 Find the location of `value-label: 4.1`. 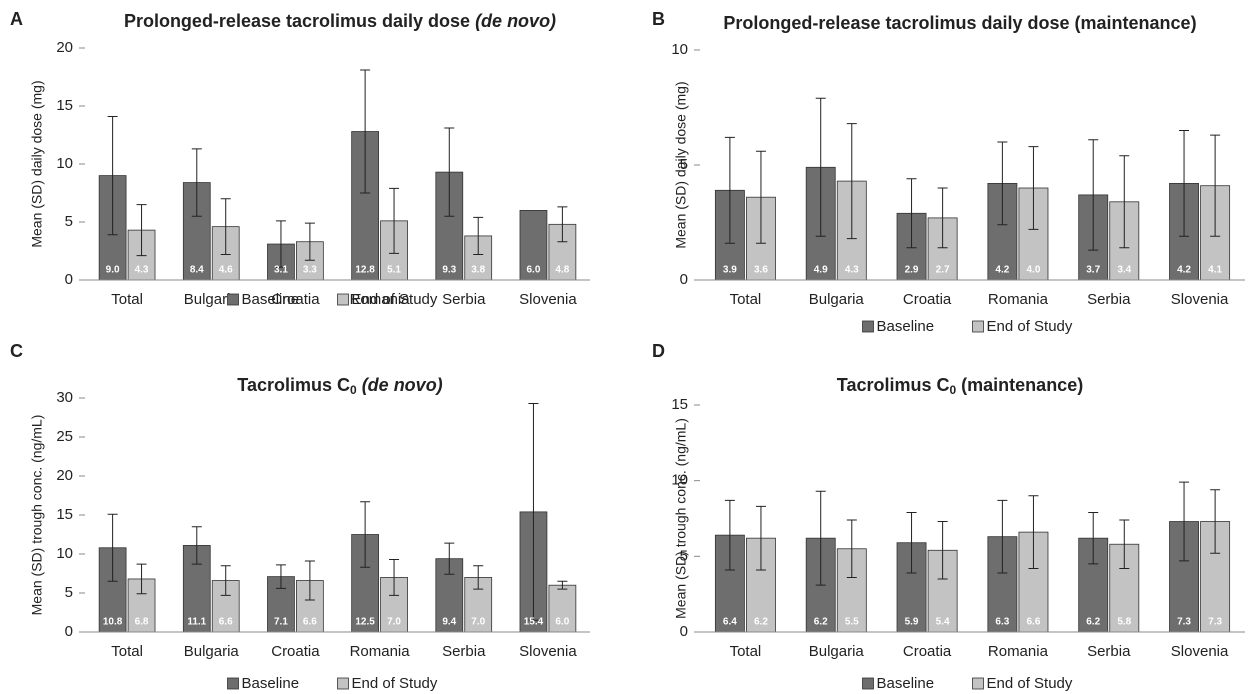

value-label: 4.1 is located at coordinates (1215, 270).